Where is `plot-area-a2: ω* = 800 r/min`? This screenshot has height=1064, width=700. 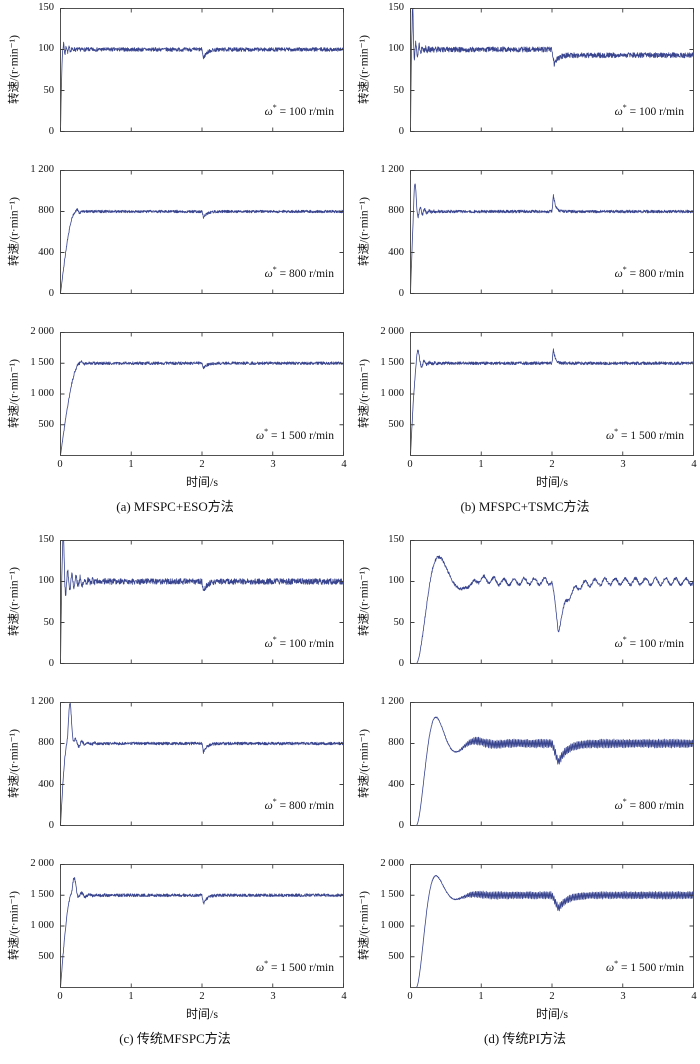 plot-area-a2: ω* = 800 r/min is located at coordinates (202, 232).